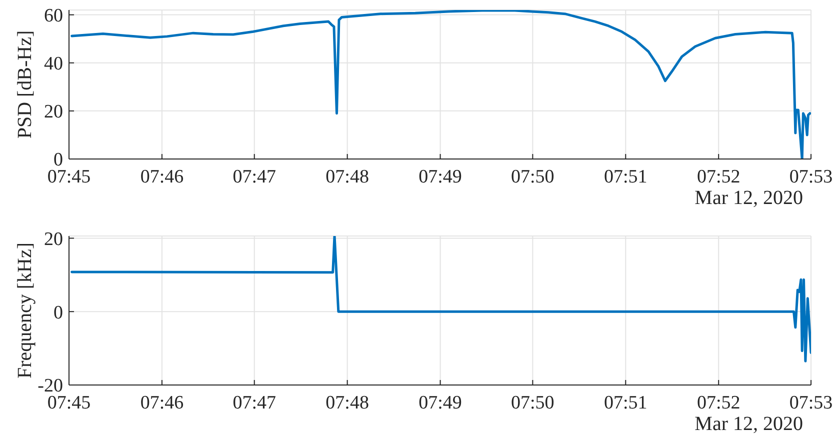  Describe the element at coordinates (25, 310) in the screenshot. I see `y-axis-title: Frequency [kHz]` at that location.